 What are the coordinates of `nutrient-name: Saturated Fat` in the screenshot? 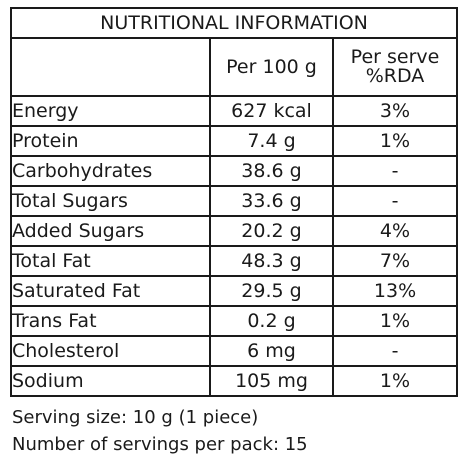 It's located at (110, 291).